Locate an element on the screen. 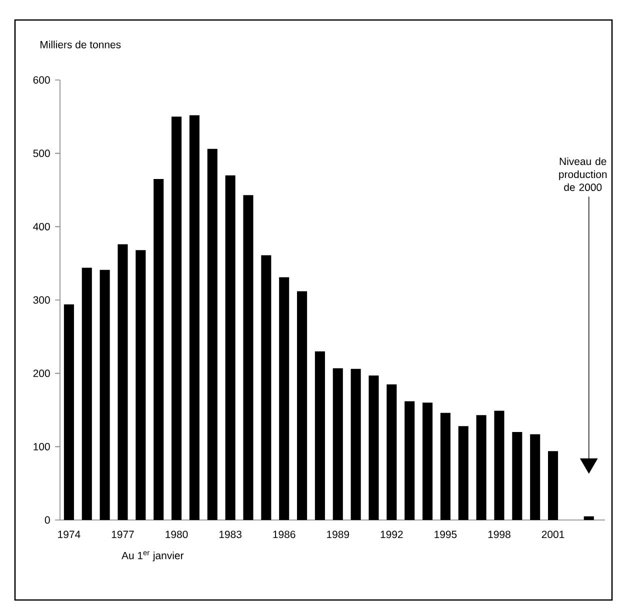  x-tick-label: 1995 is located at coordinates (445, 534).